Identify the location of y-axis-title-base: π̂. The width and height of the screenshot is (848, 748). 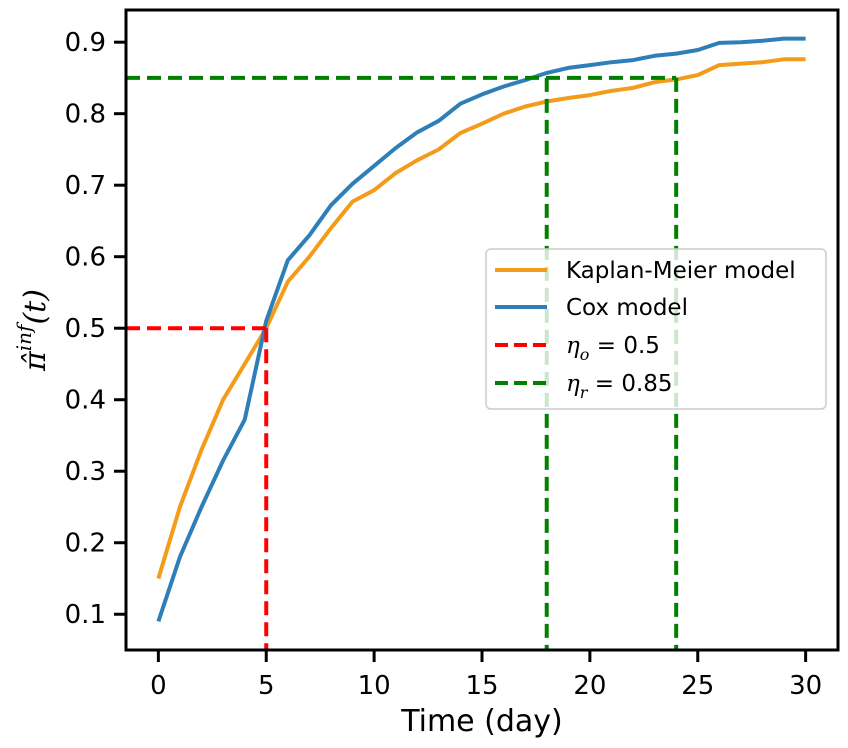
(35, 361).